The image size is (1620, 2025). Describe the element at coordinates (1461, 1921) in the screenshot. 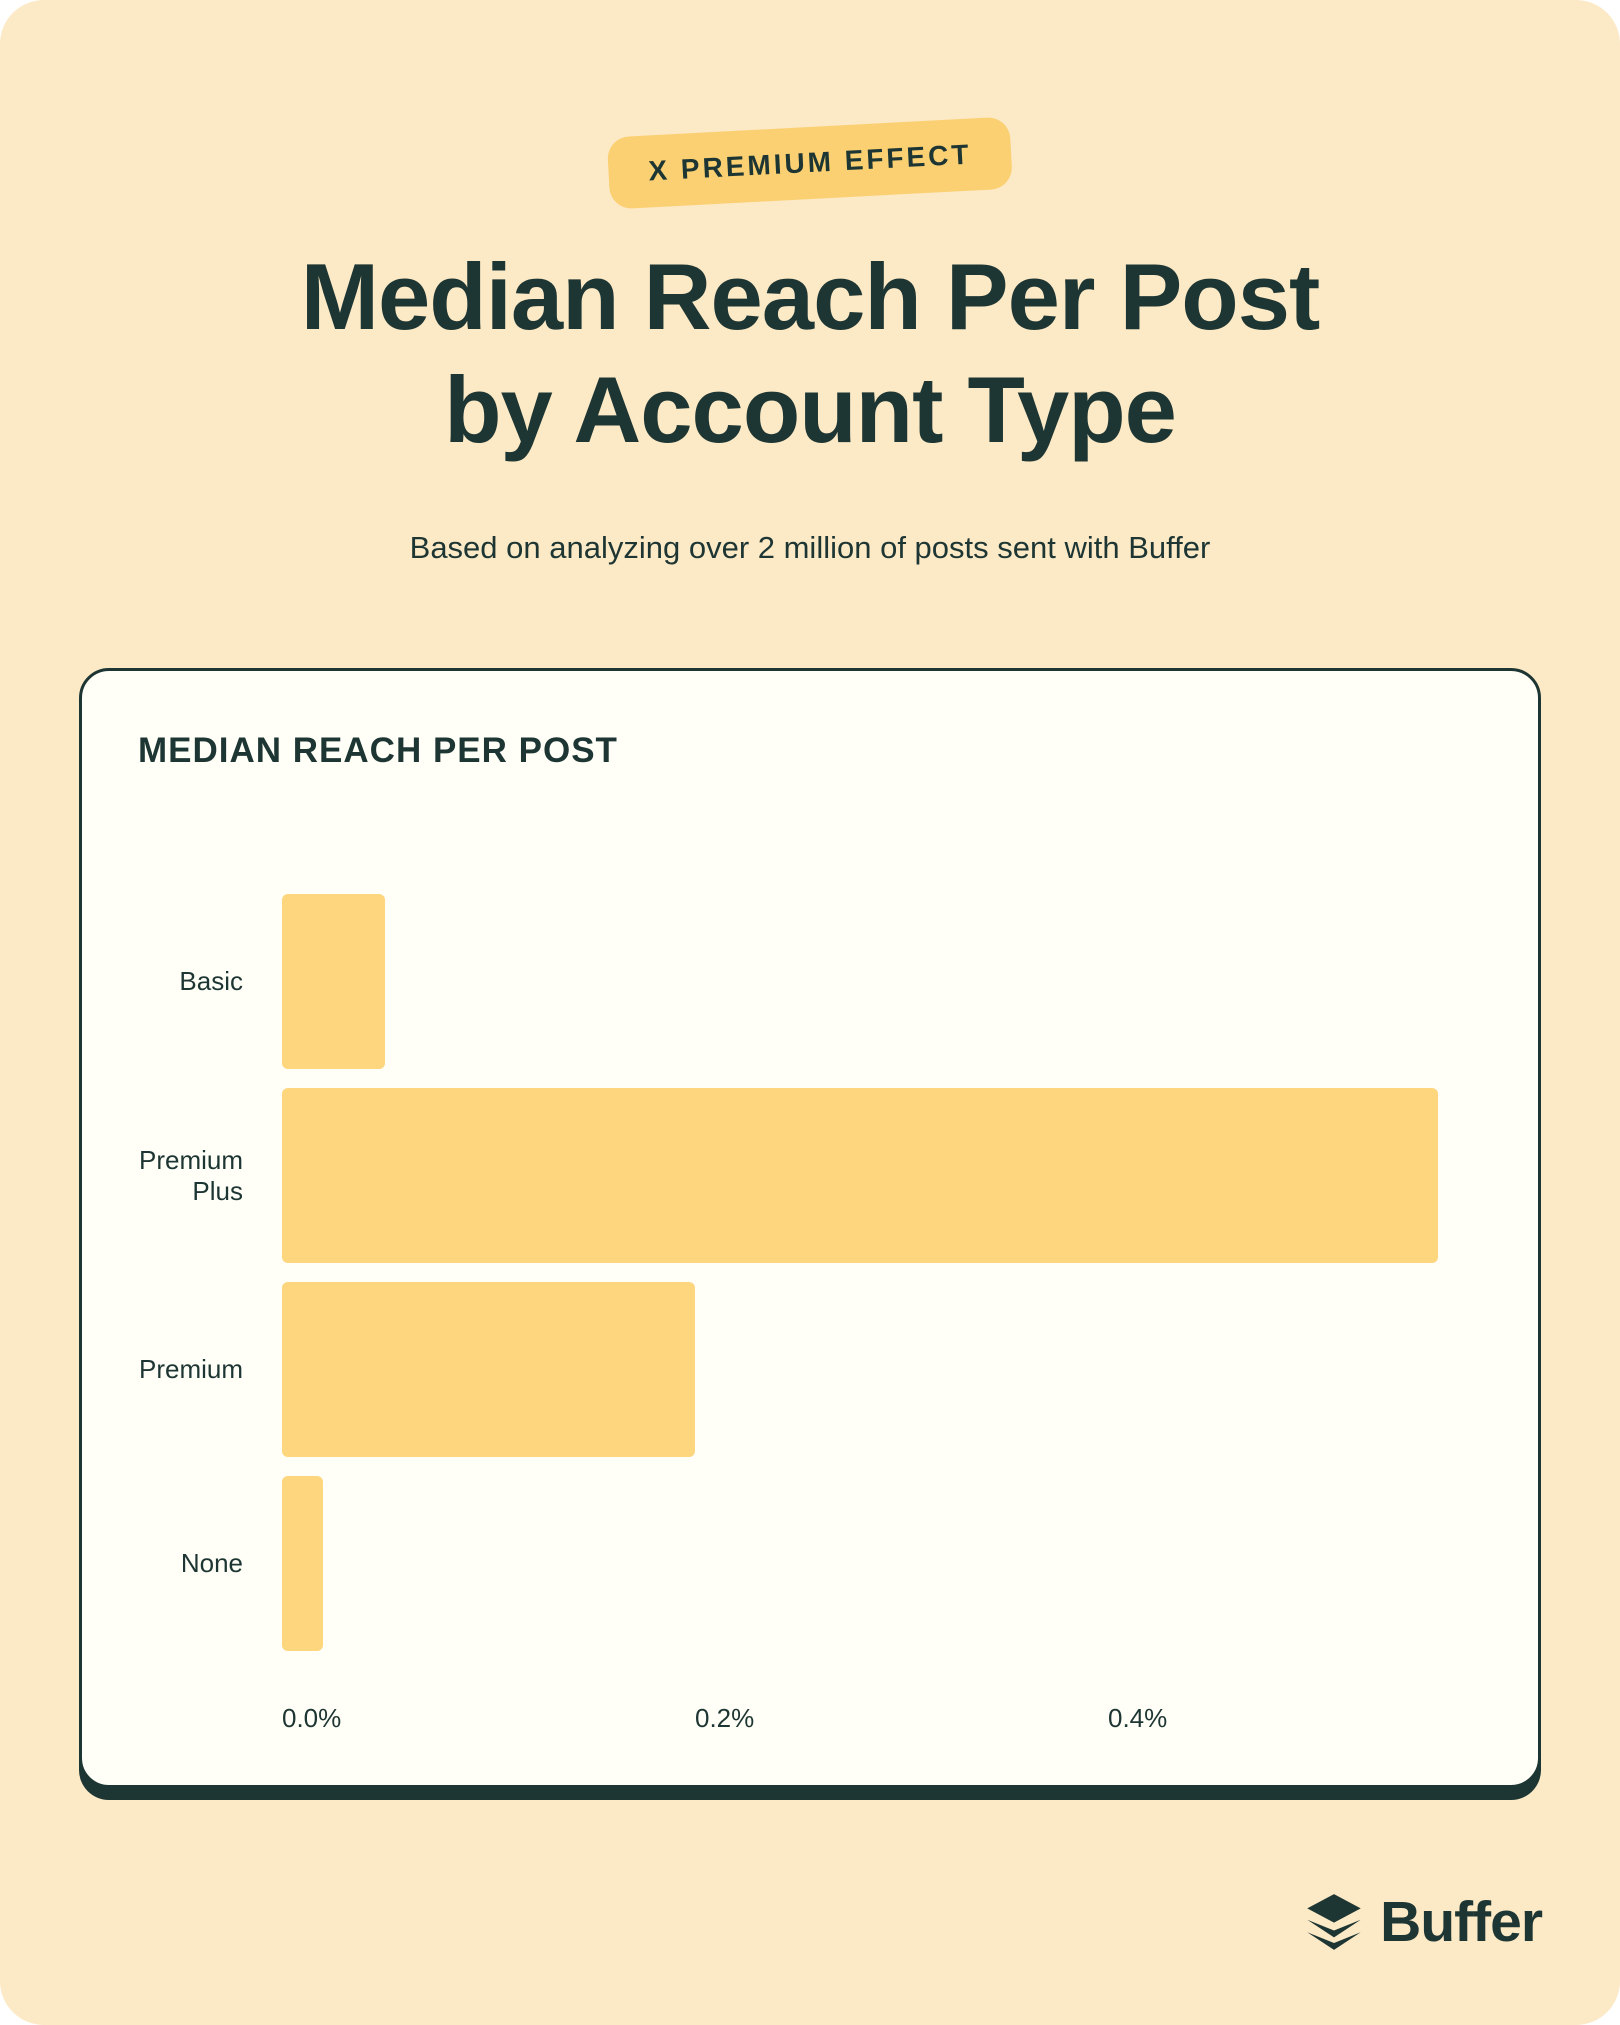

I see `buffer-wordmark: Buffer` at that location.